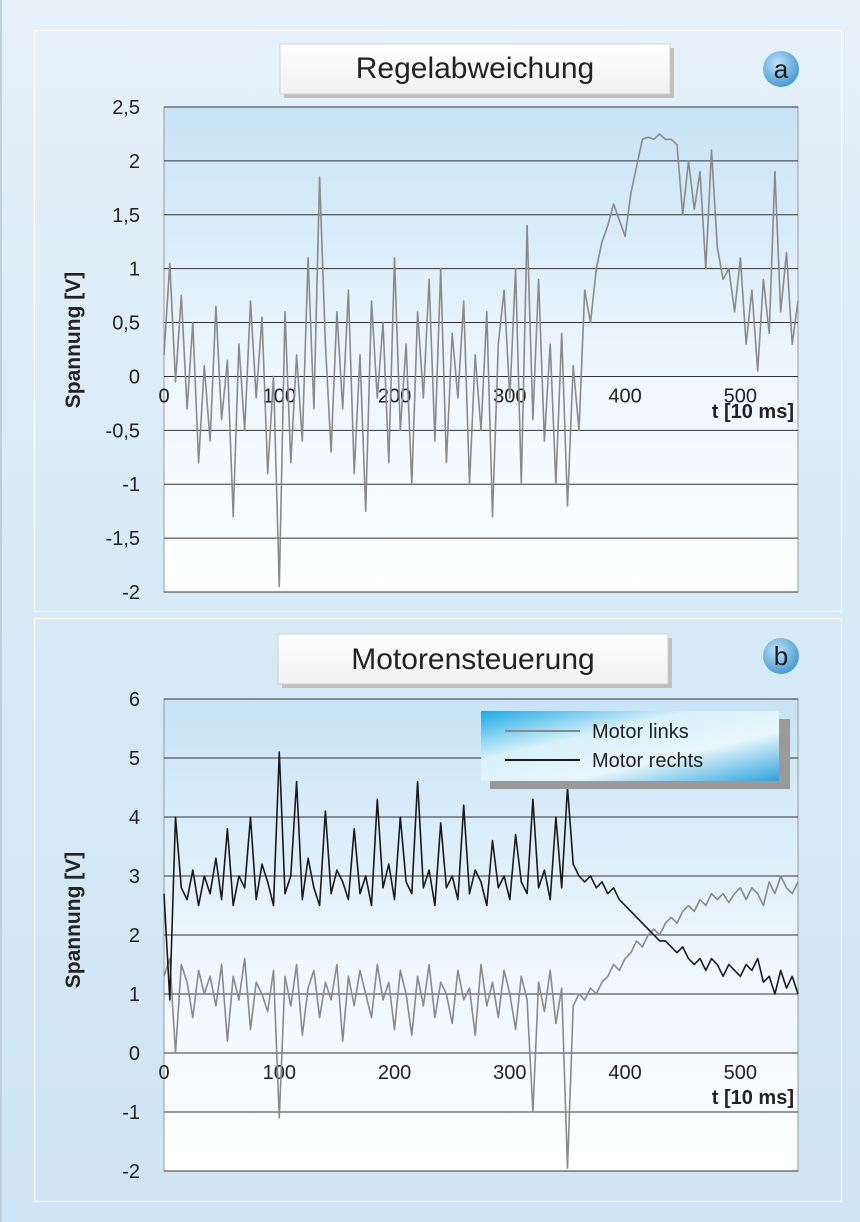 The image size is (860, 1222). I want to click on panel-b-badge, so click(781, 656).